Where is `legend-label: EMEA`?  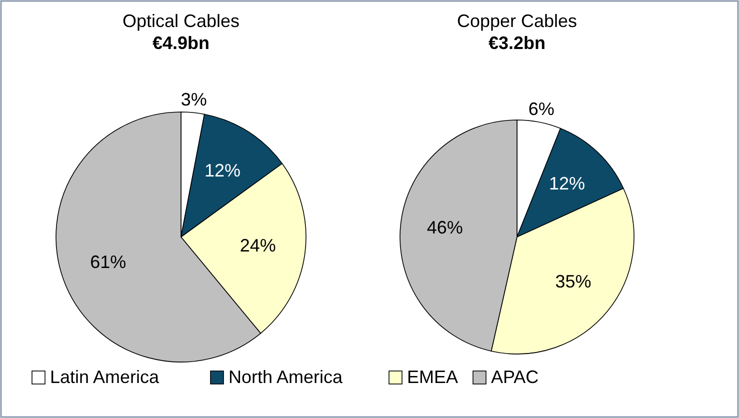
legend-label: EMEA is located at coordinates (432, 377).